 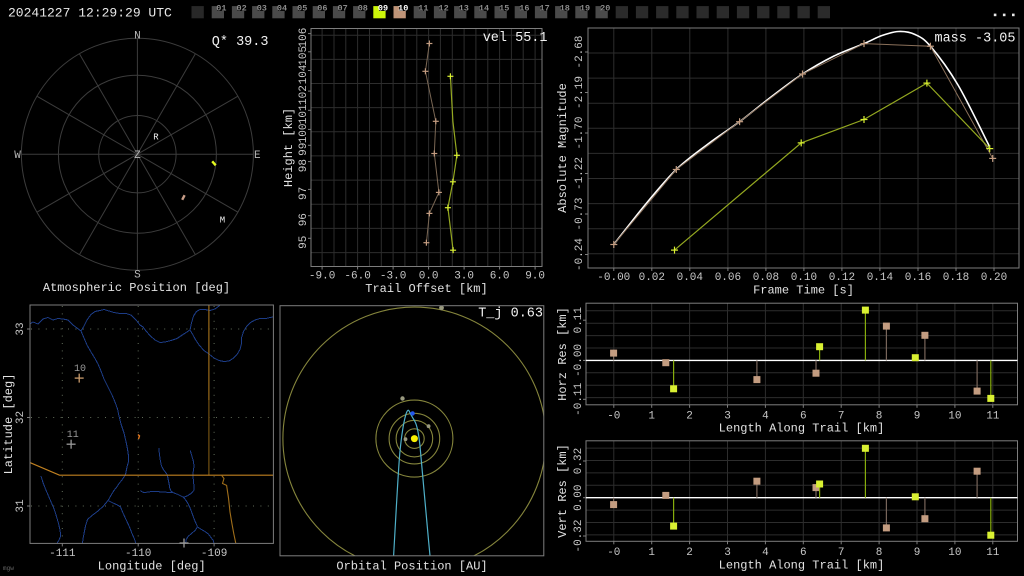 I want to click on svg-text: -110, so click(x=138, y=554).